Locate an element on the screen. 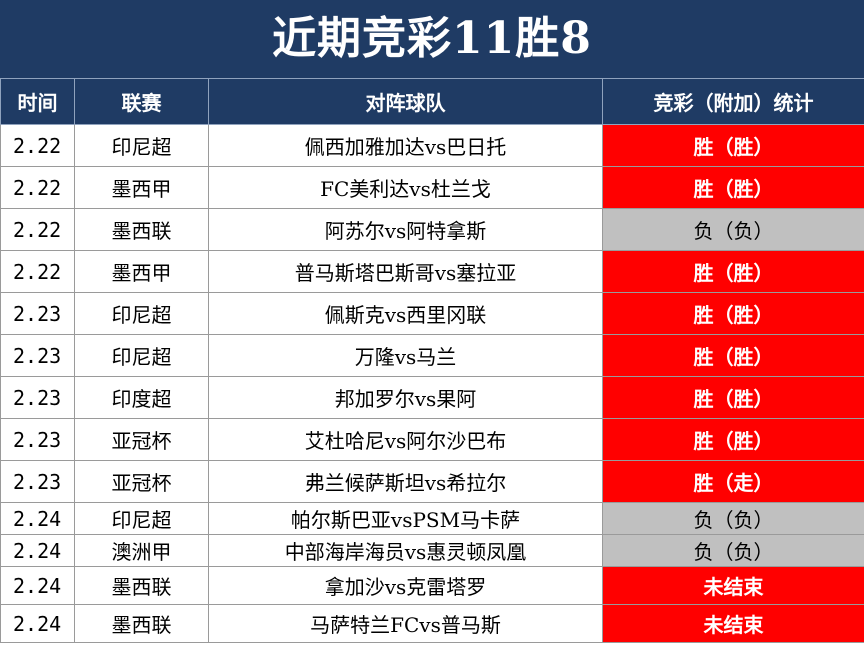 This screenshot has width=864, height=646. header-match: 对阵球队 is located at coordinates (405, 101).